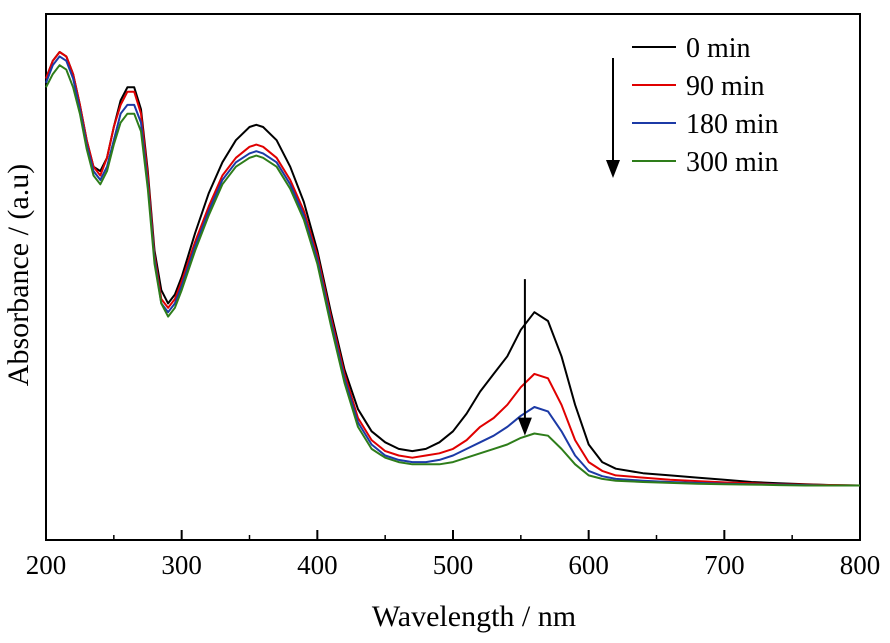 Image resolution: width=890 pixels, height=643 pixels. Describe the element at coordinates (724, 565) in the screenshot. I see `x-tick-label-700: 700` at that location.